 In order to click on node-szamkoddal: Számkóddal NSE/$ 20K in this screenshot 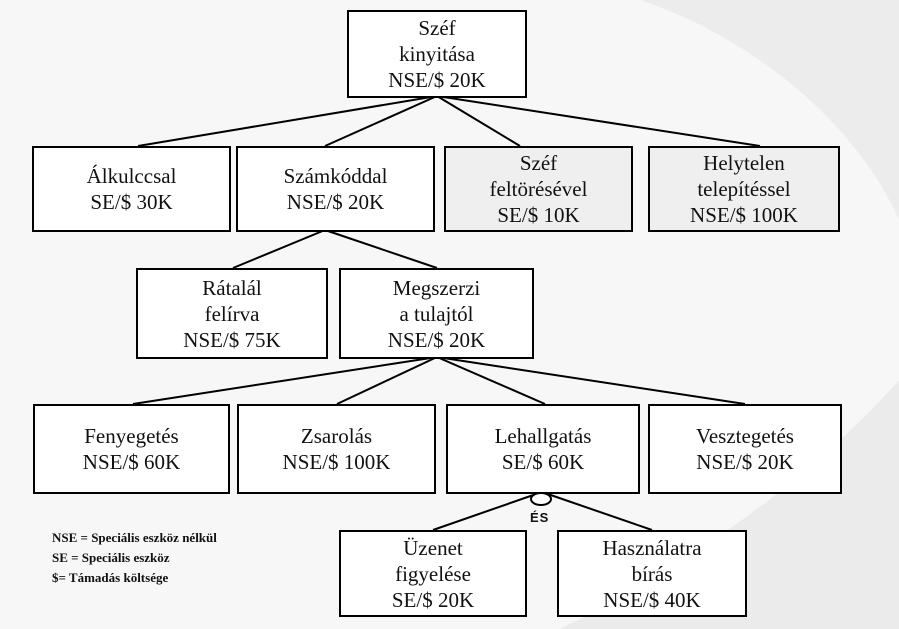, I will do `click(335, 189)`.